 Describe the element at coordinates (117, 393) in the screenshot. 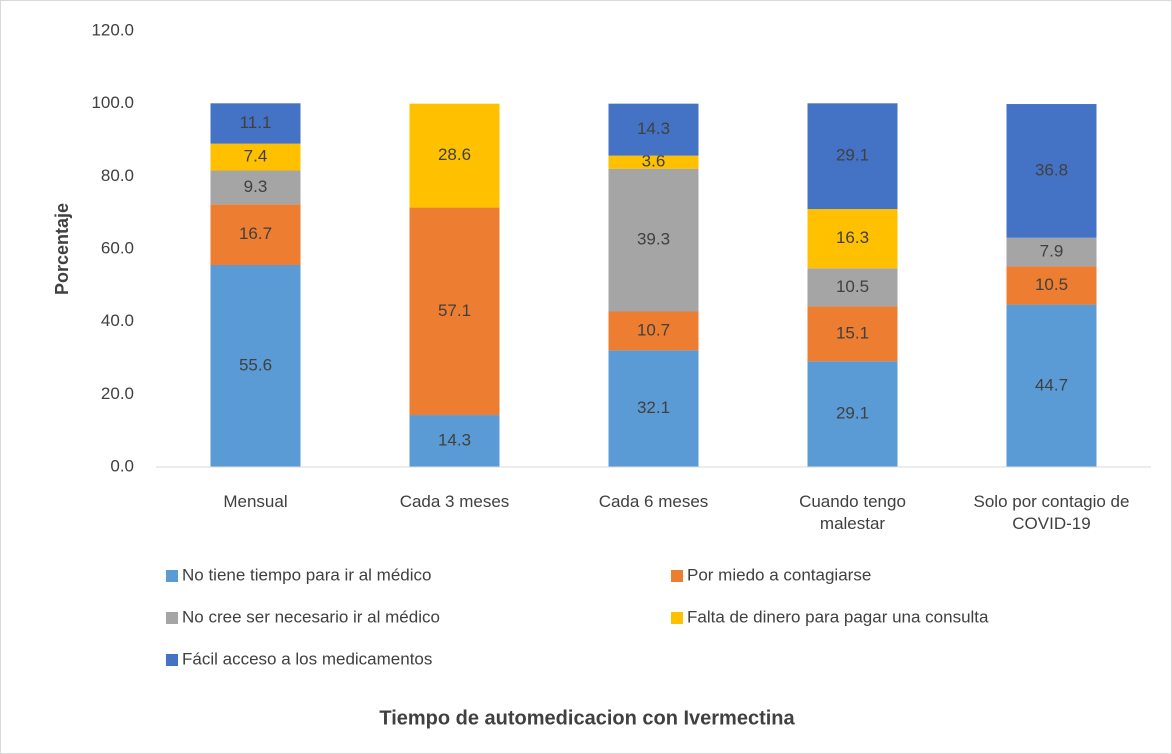

I see `y-tick-label: 20.0` at that location.